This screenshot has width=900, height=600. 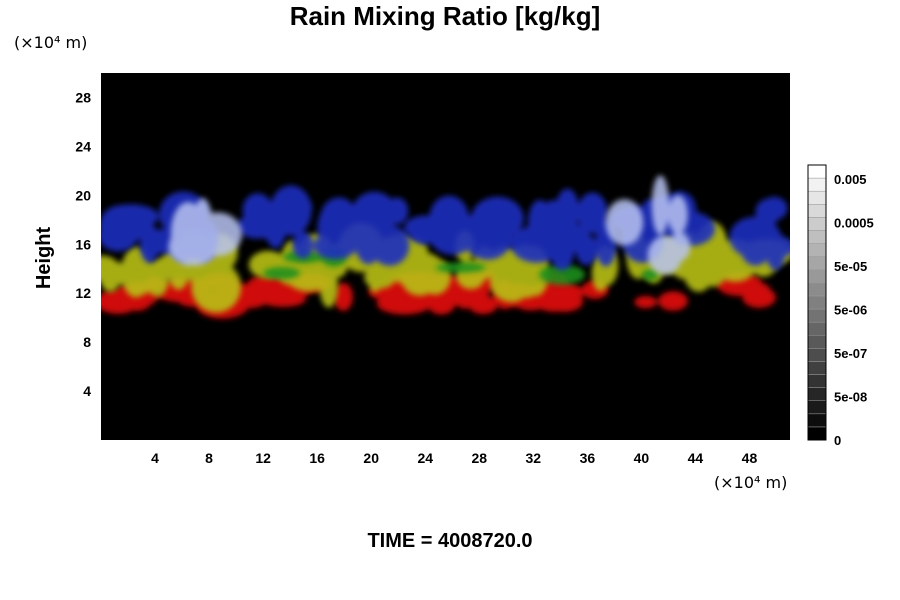 I want to click on y-tick-labels: 4 8 12 16 20 24 28, so click(x=83, y=244).